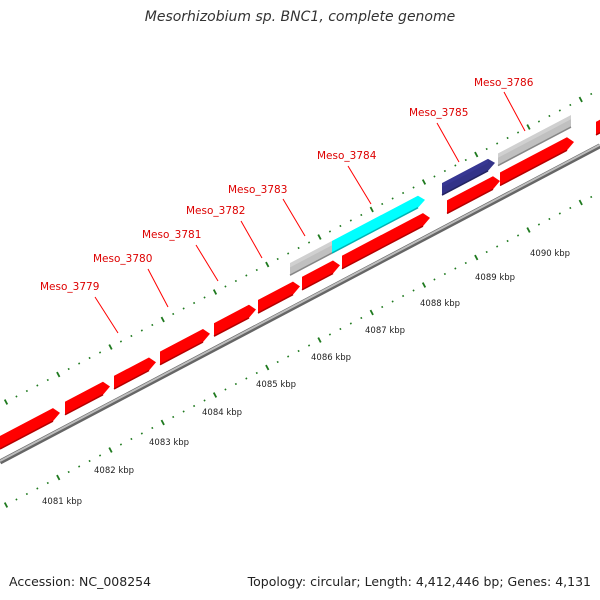  What do you see at coordinates (257, 190) in the screenshot?
I see `gene-label: Meso_3783` at bounding box center [257, 190].